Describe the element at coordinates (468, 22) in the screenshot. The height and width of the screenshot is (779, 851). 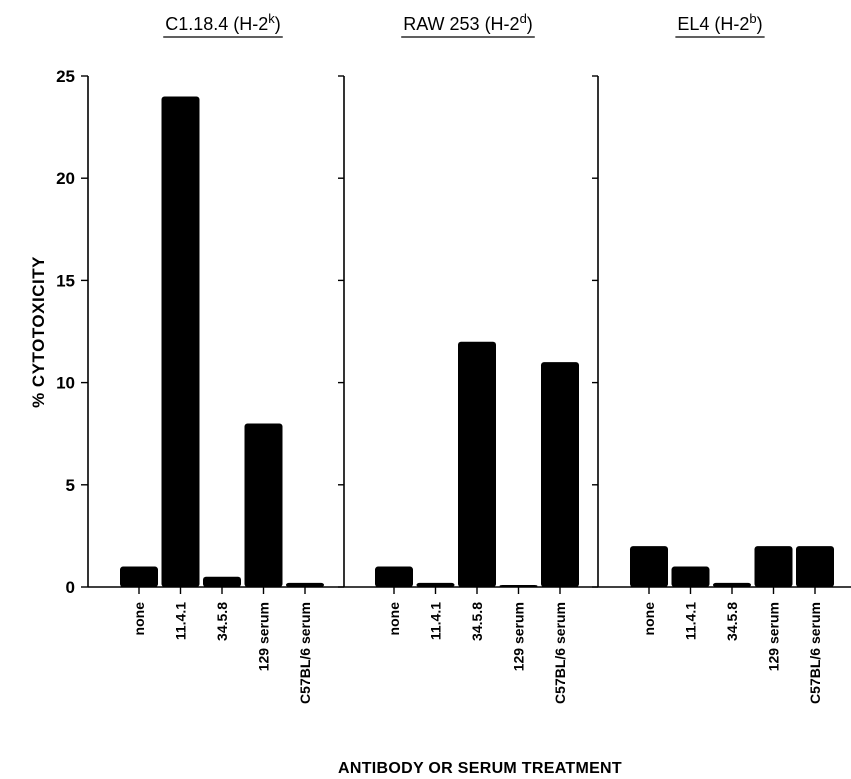
I see `panel-title: RAW 253 (H-2d)` at that location.